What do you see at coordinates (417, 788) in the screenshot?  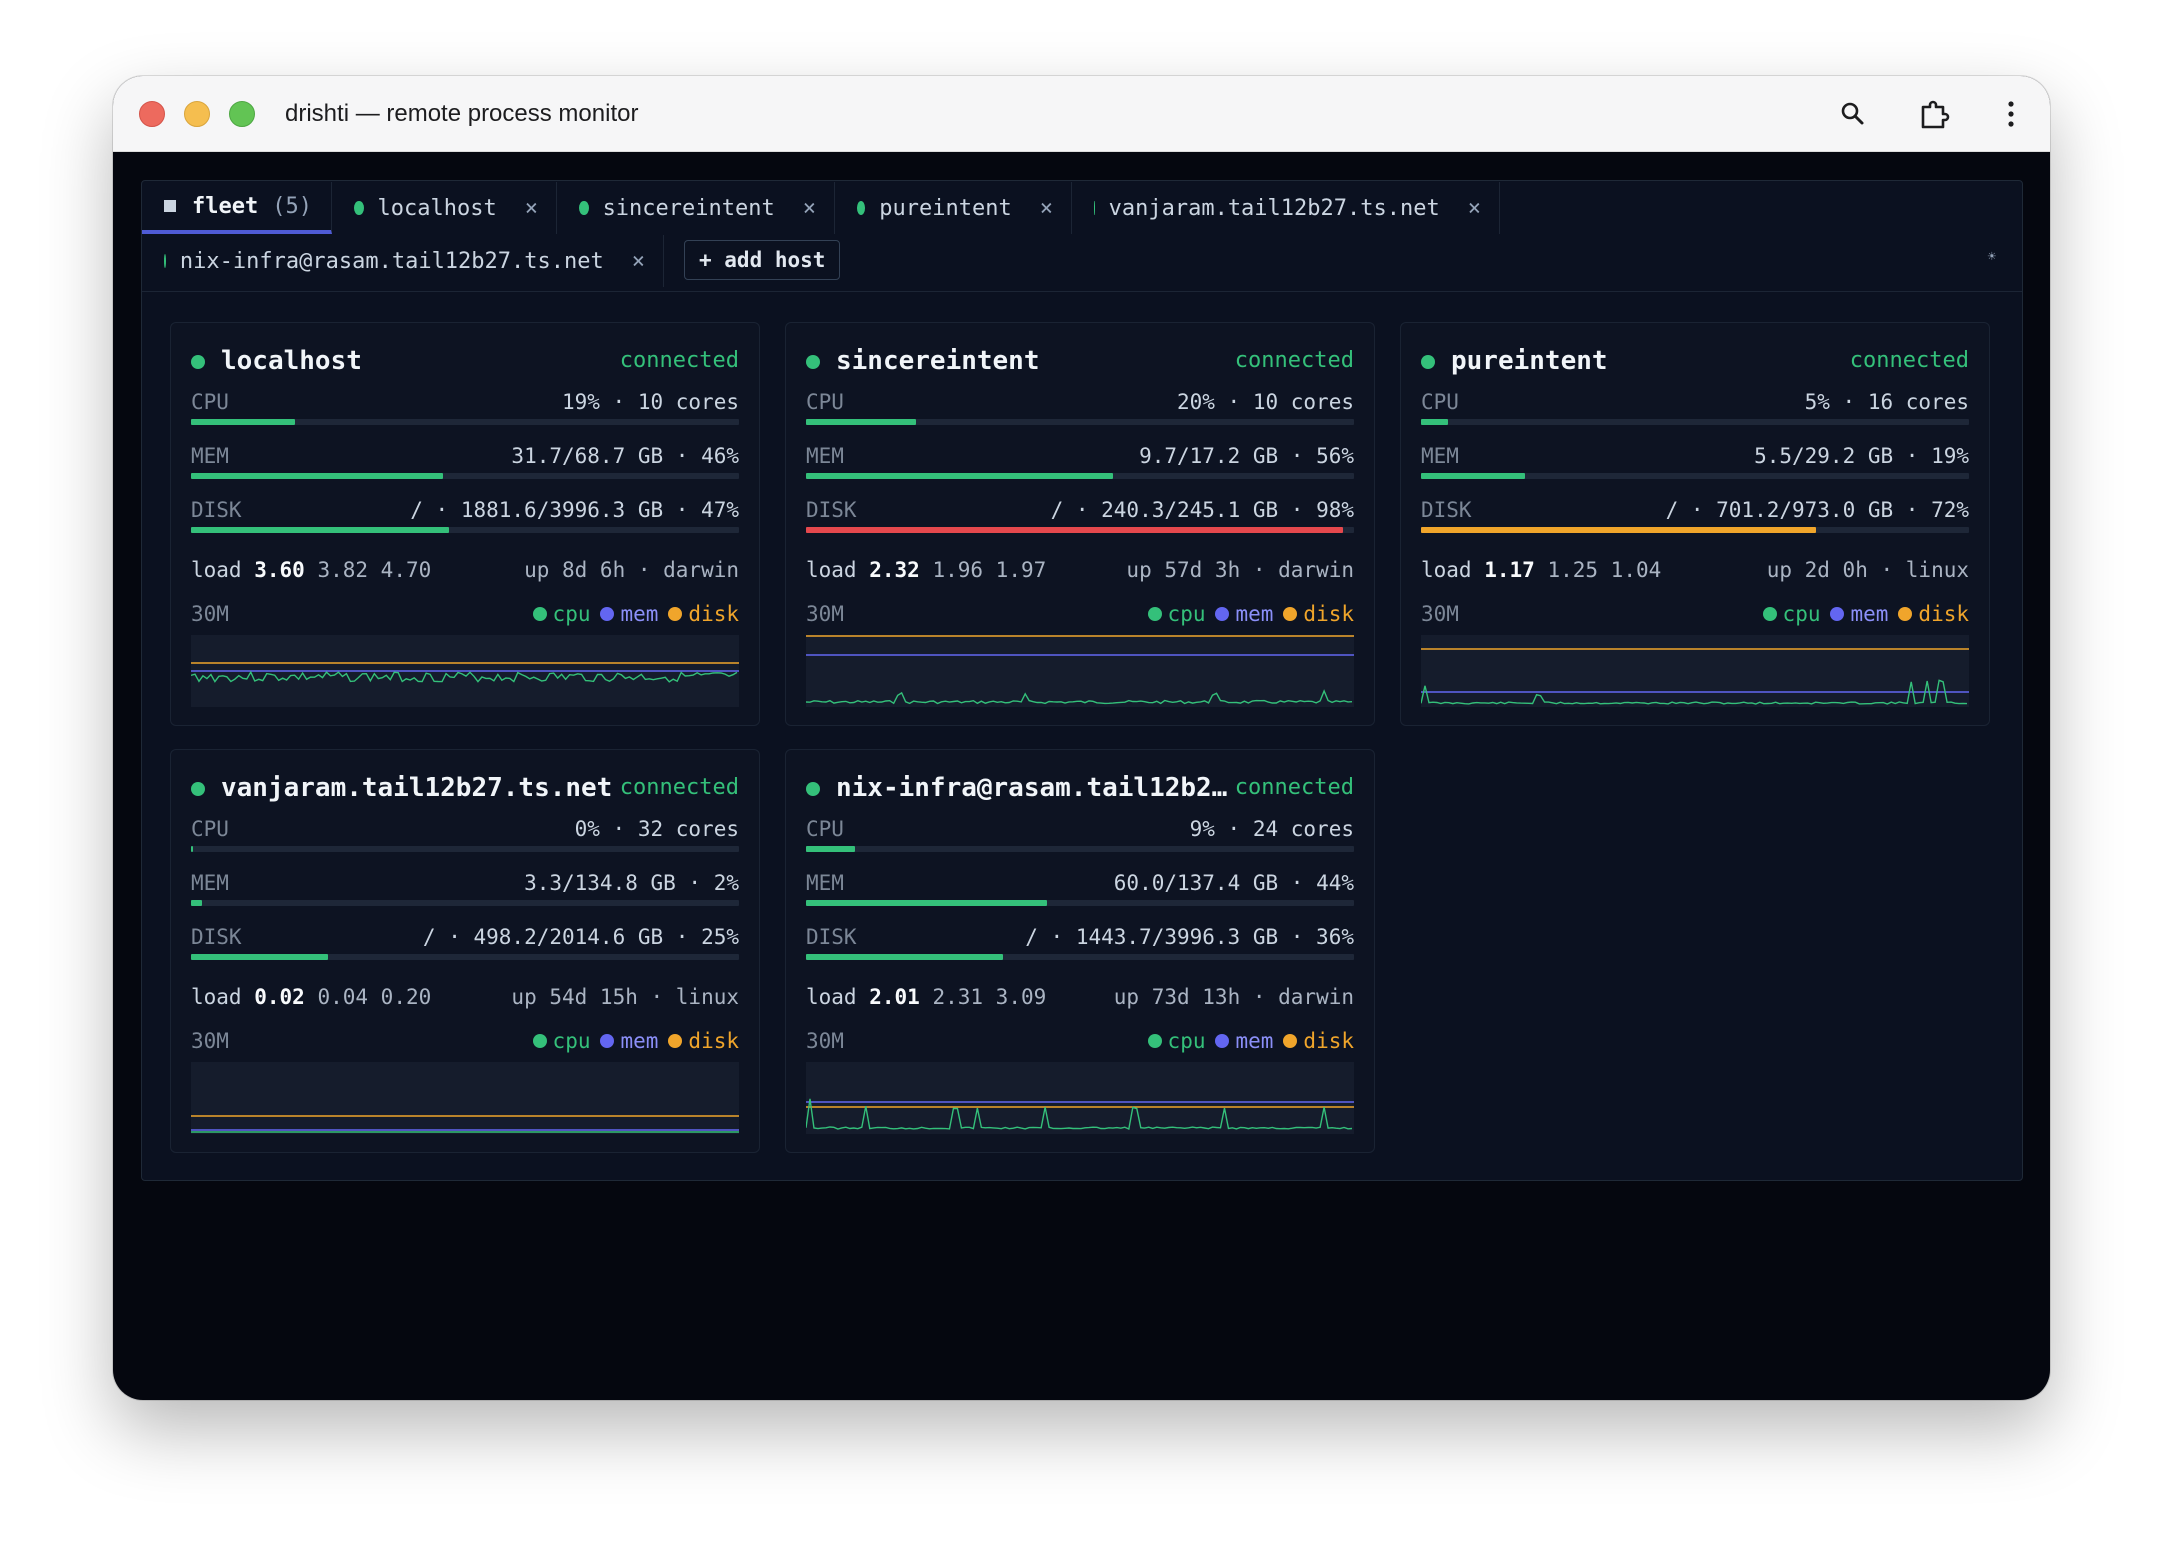 I see `host-name: vanjaram.tail12b27.ts.net` at bounding box center [417, 788].